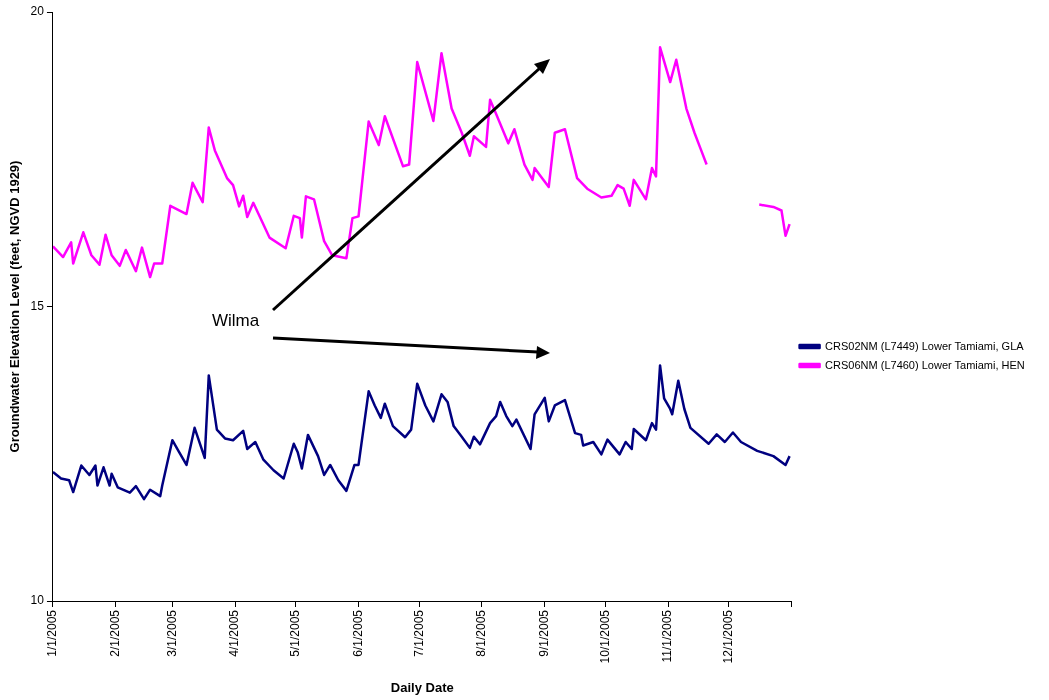 The image size is (1049, 700). What do you see at coordinates (115, 633) in the screenshot?
I see `x-tick-label: 2/1/2005` at bounding box center [115, 633].